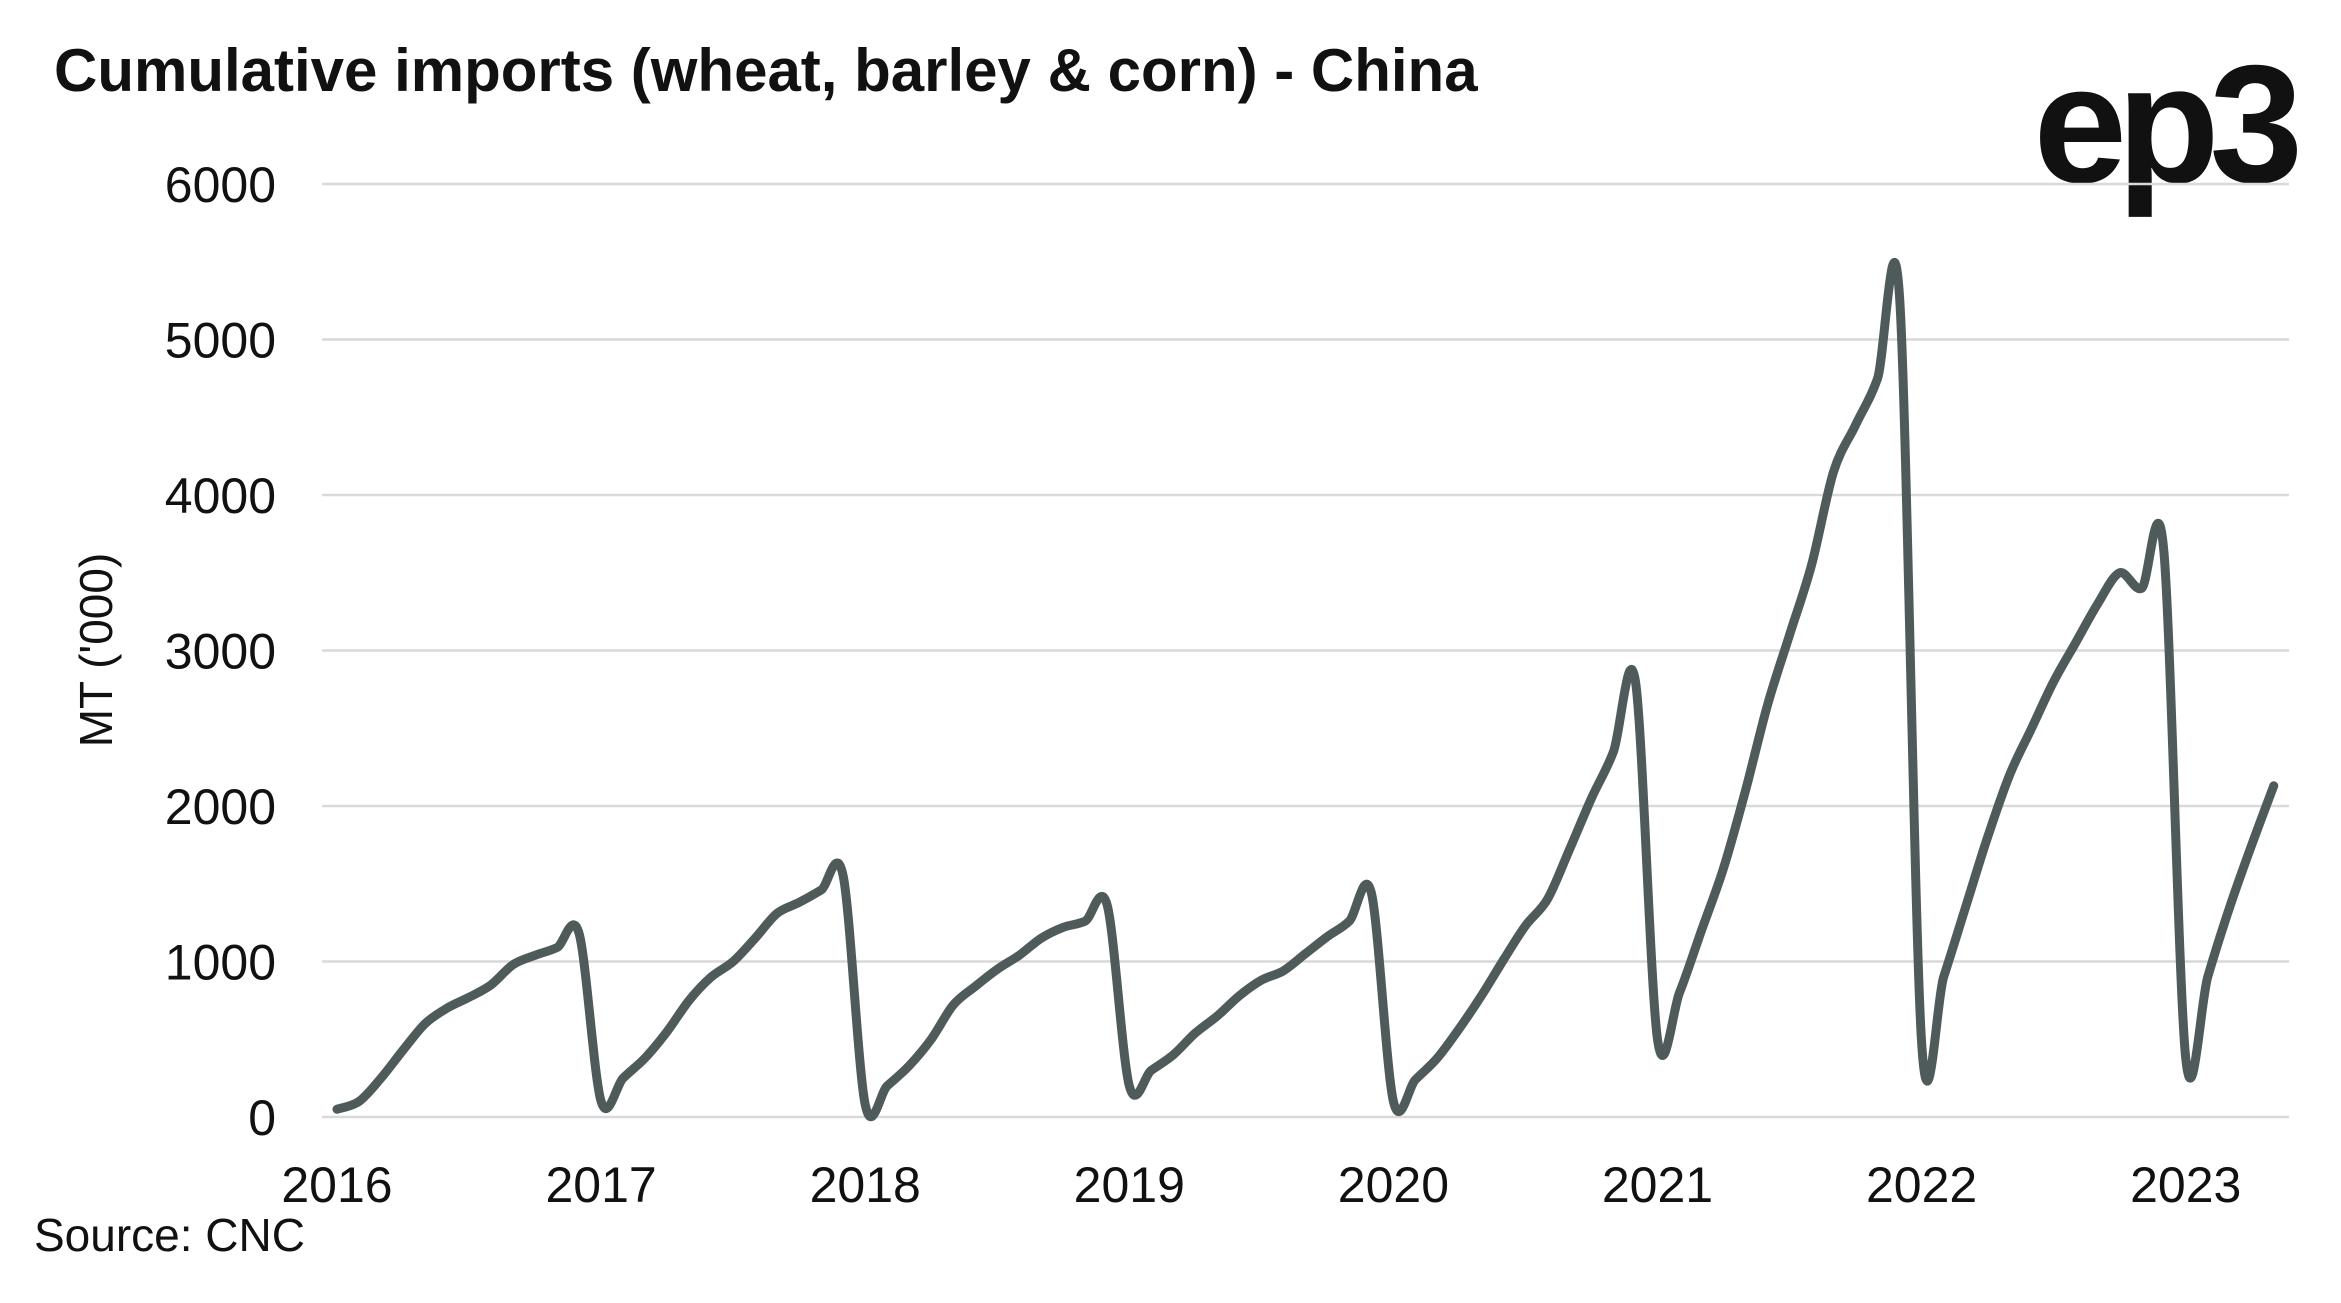  What do you see at coordinates (262, 1118) in the screenshot?
I see `y-tick-label: 0` at bounding box center [262, 1118].